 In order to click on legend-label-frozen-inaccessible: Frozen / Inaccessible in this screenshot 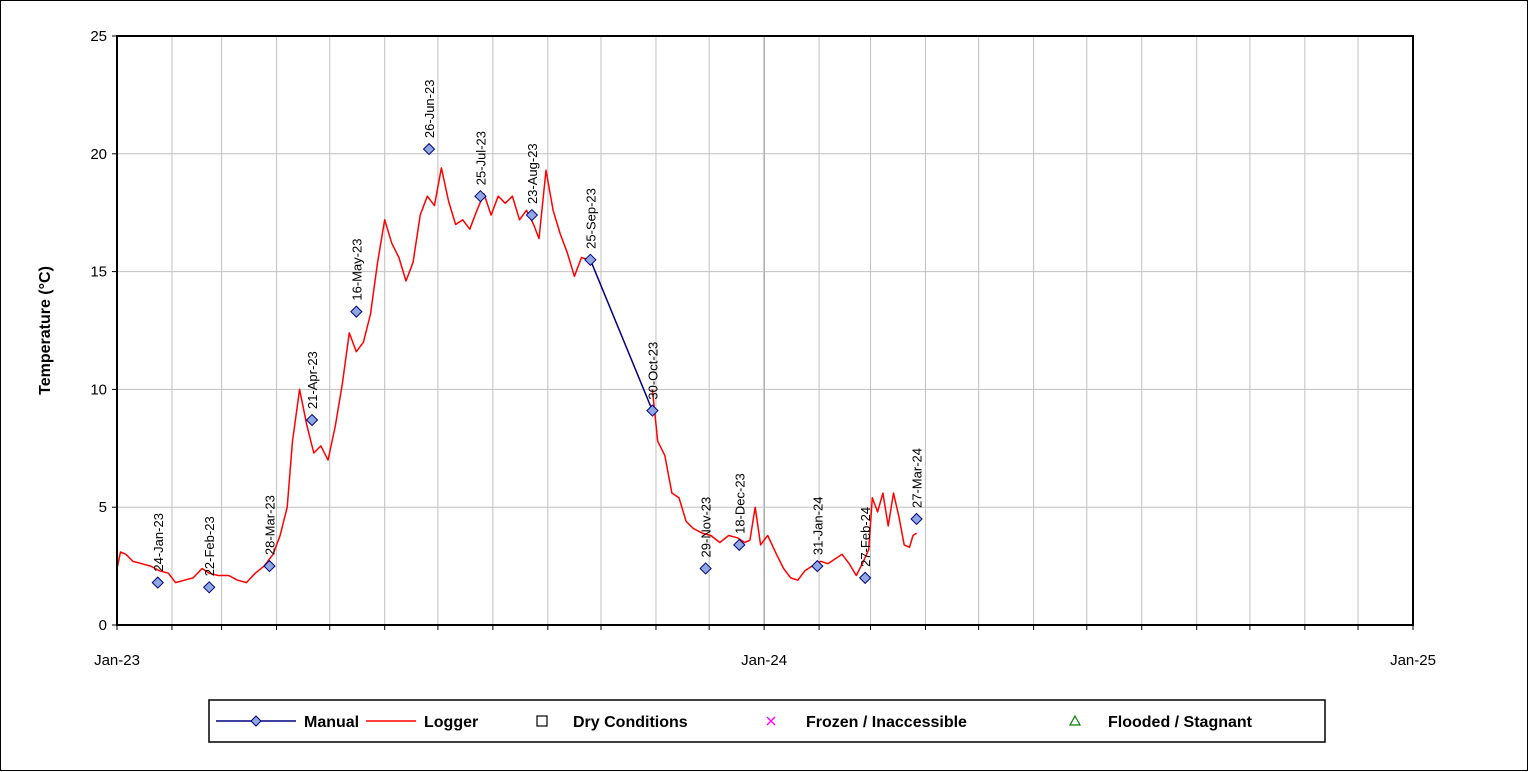, I will do `click(886, 722)`.